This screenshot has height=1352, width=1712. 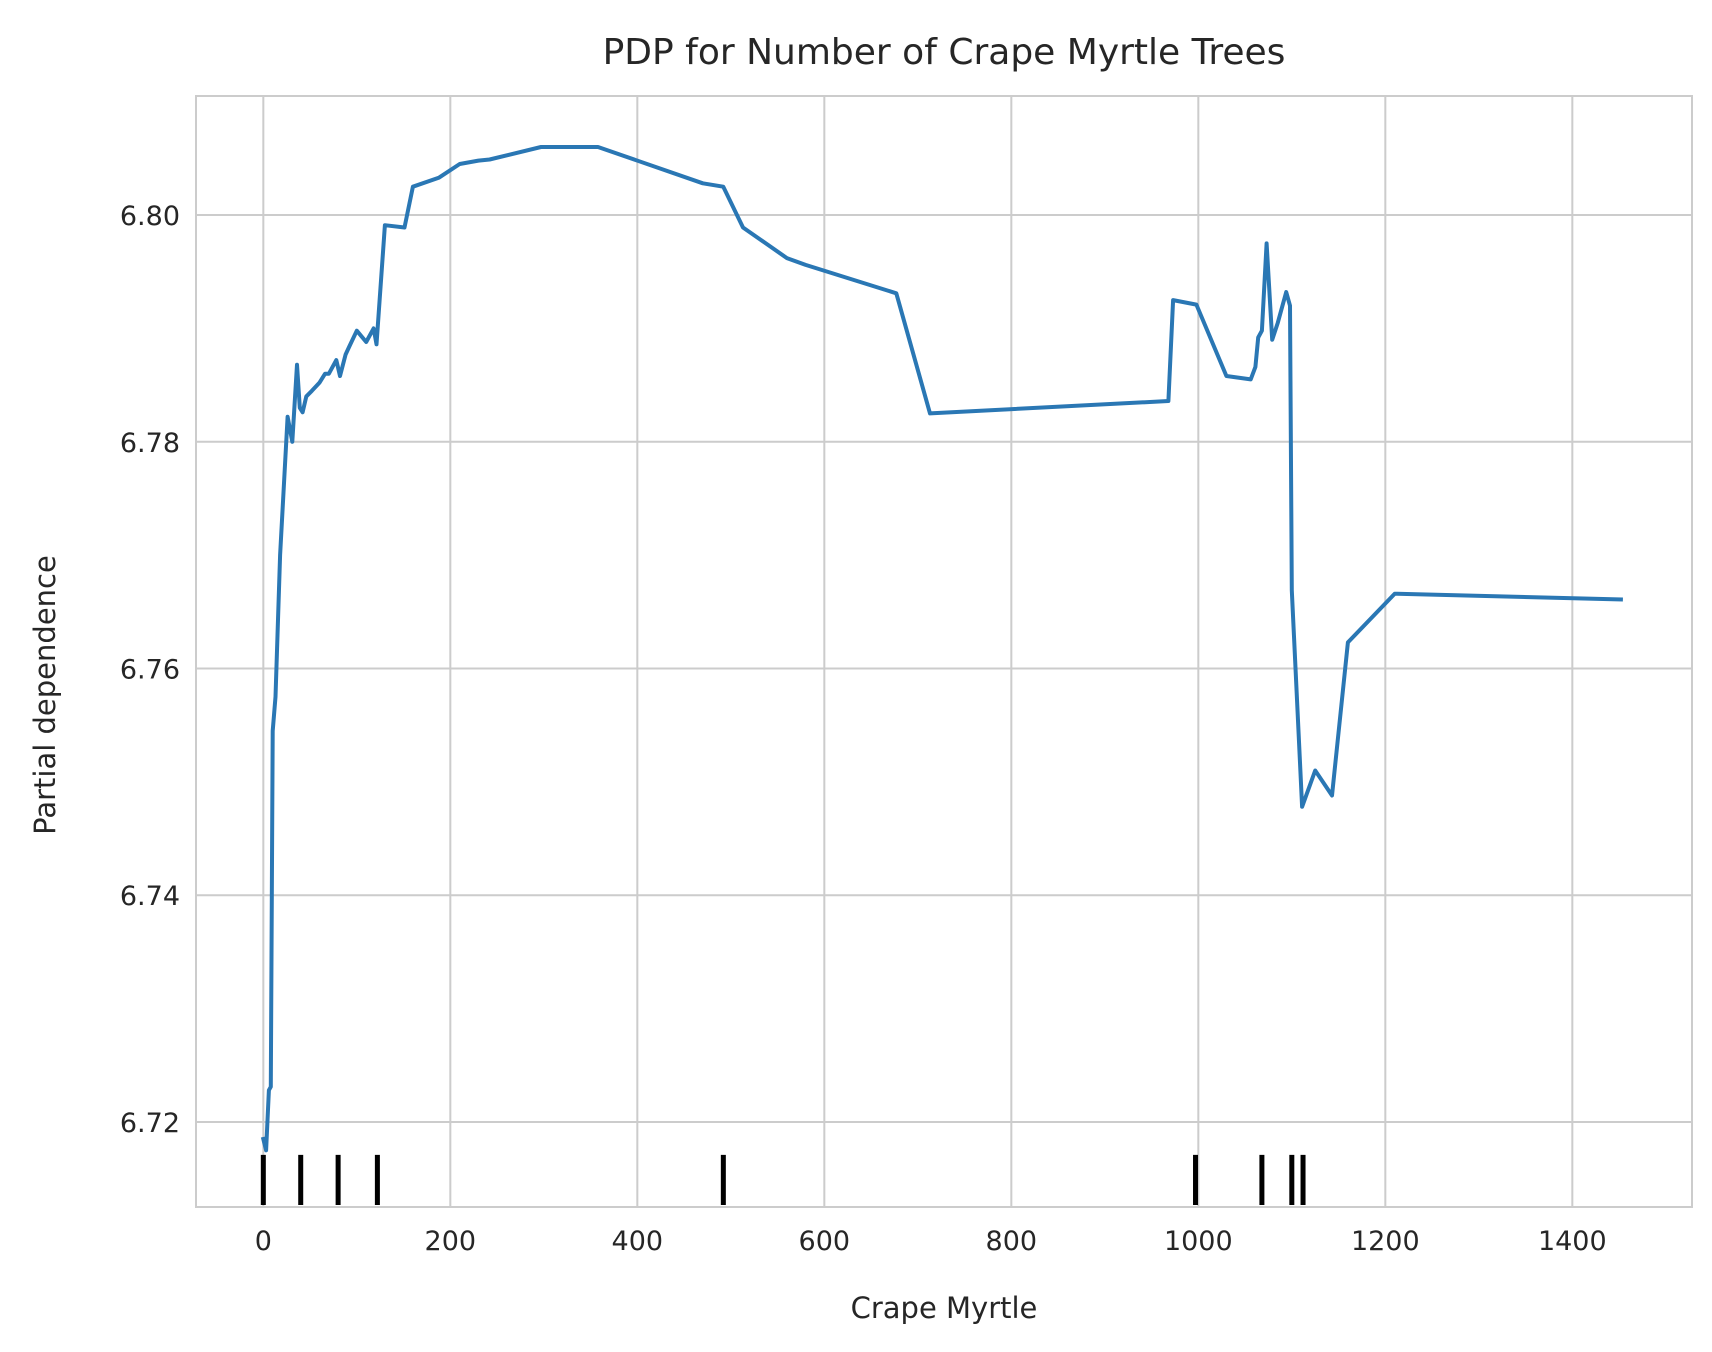 What do you see at coordinates (1012, 1241) in the screenshot?
I see `x-tick-label: 800` at bounding box center [1012, 1241].